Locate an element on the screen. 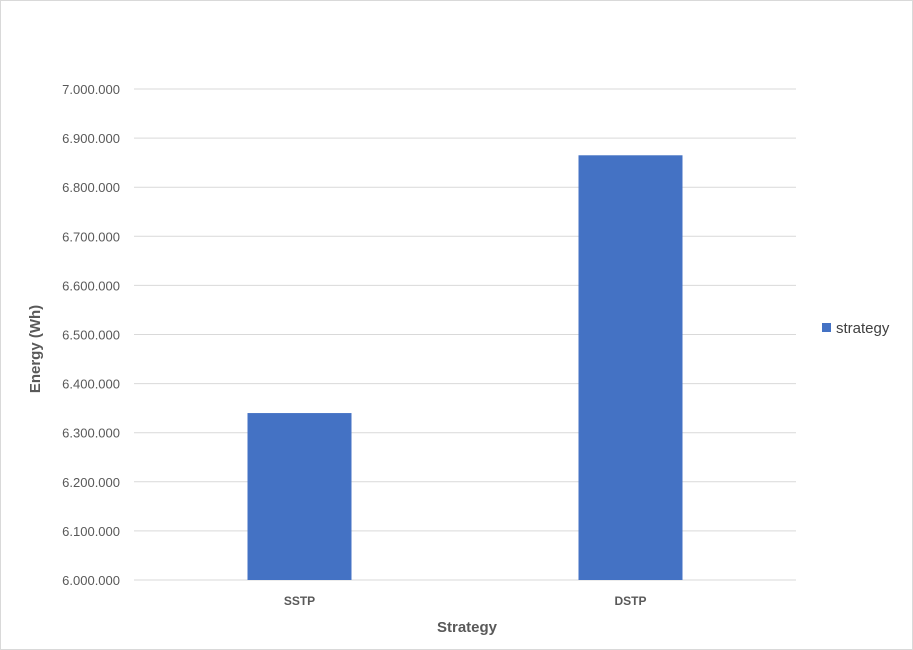 This screenshot has height=650, width=913. y-tick-label: 6.300.000 is located at coordinates (91, 433).